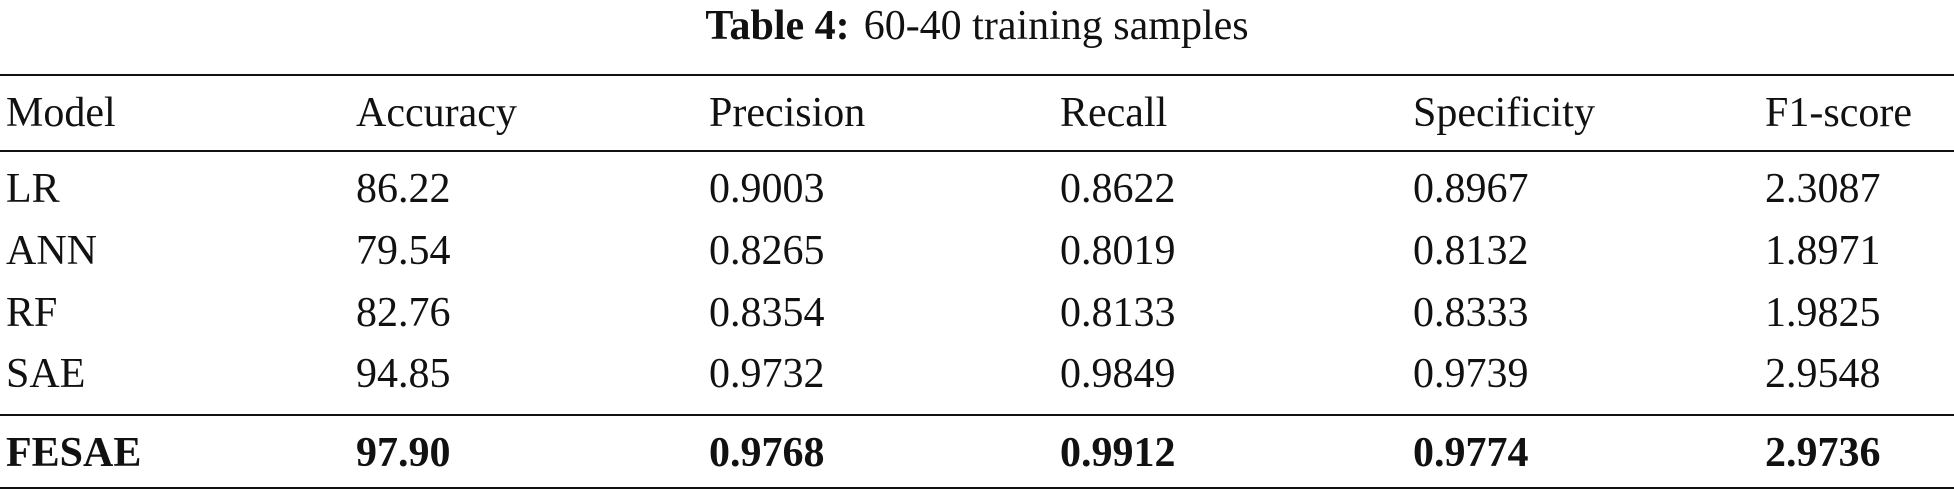 The width and height of the screenshot is (1954, 492). I want to click on column-header-recall: Recall, so click(1114, 113).